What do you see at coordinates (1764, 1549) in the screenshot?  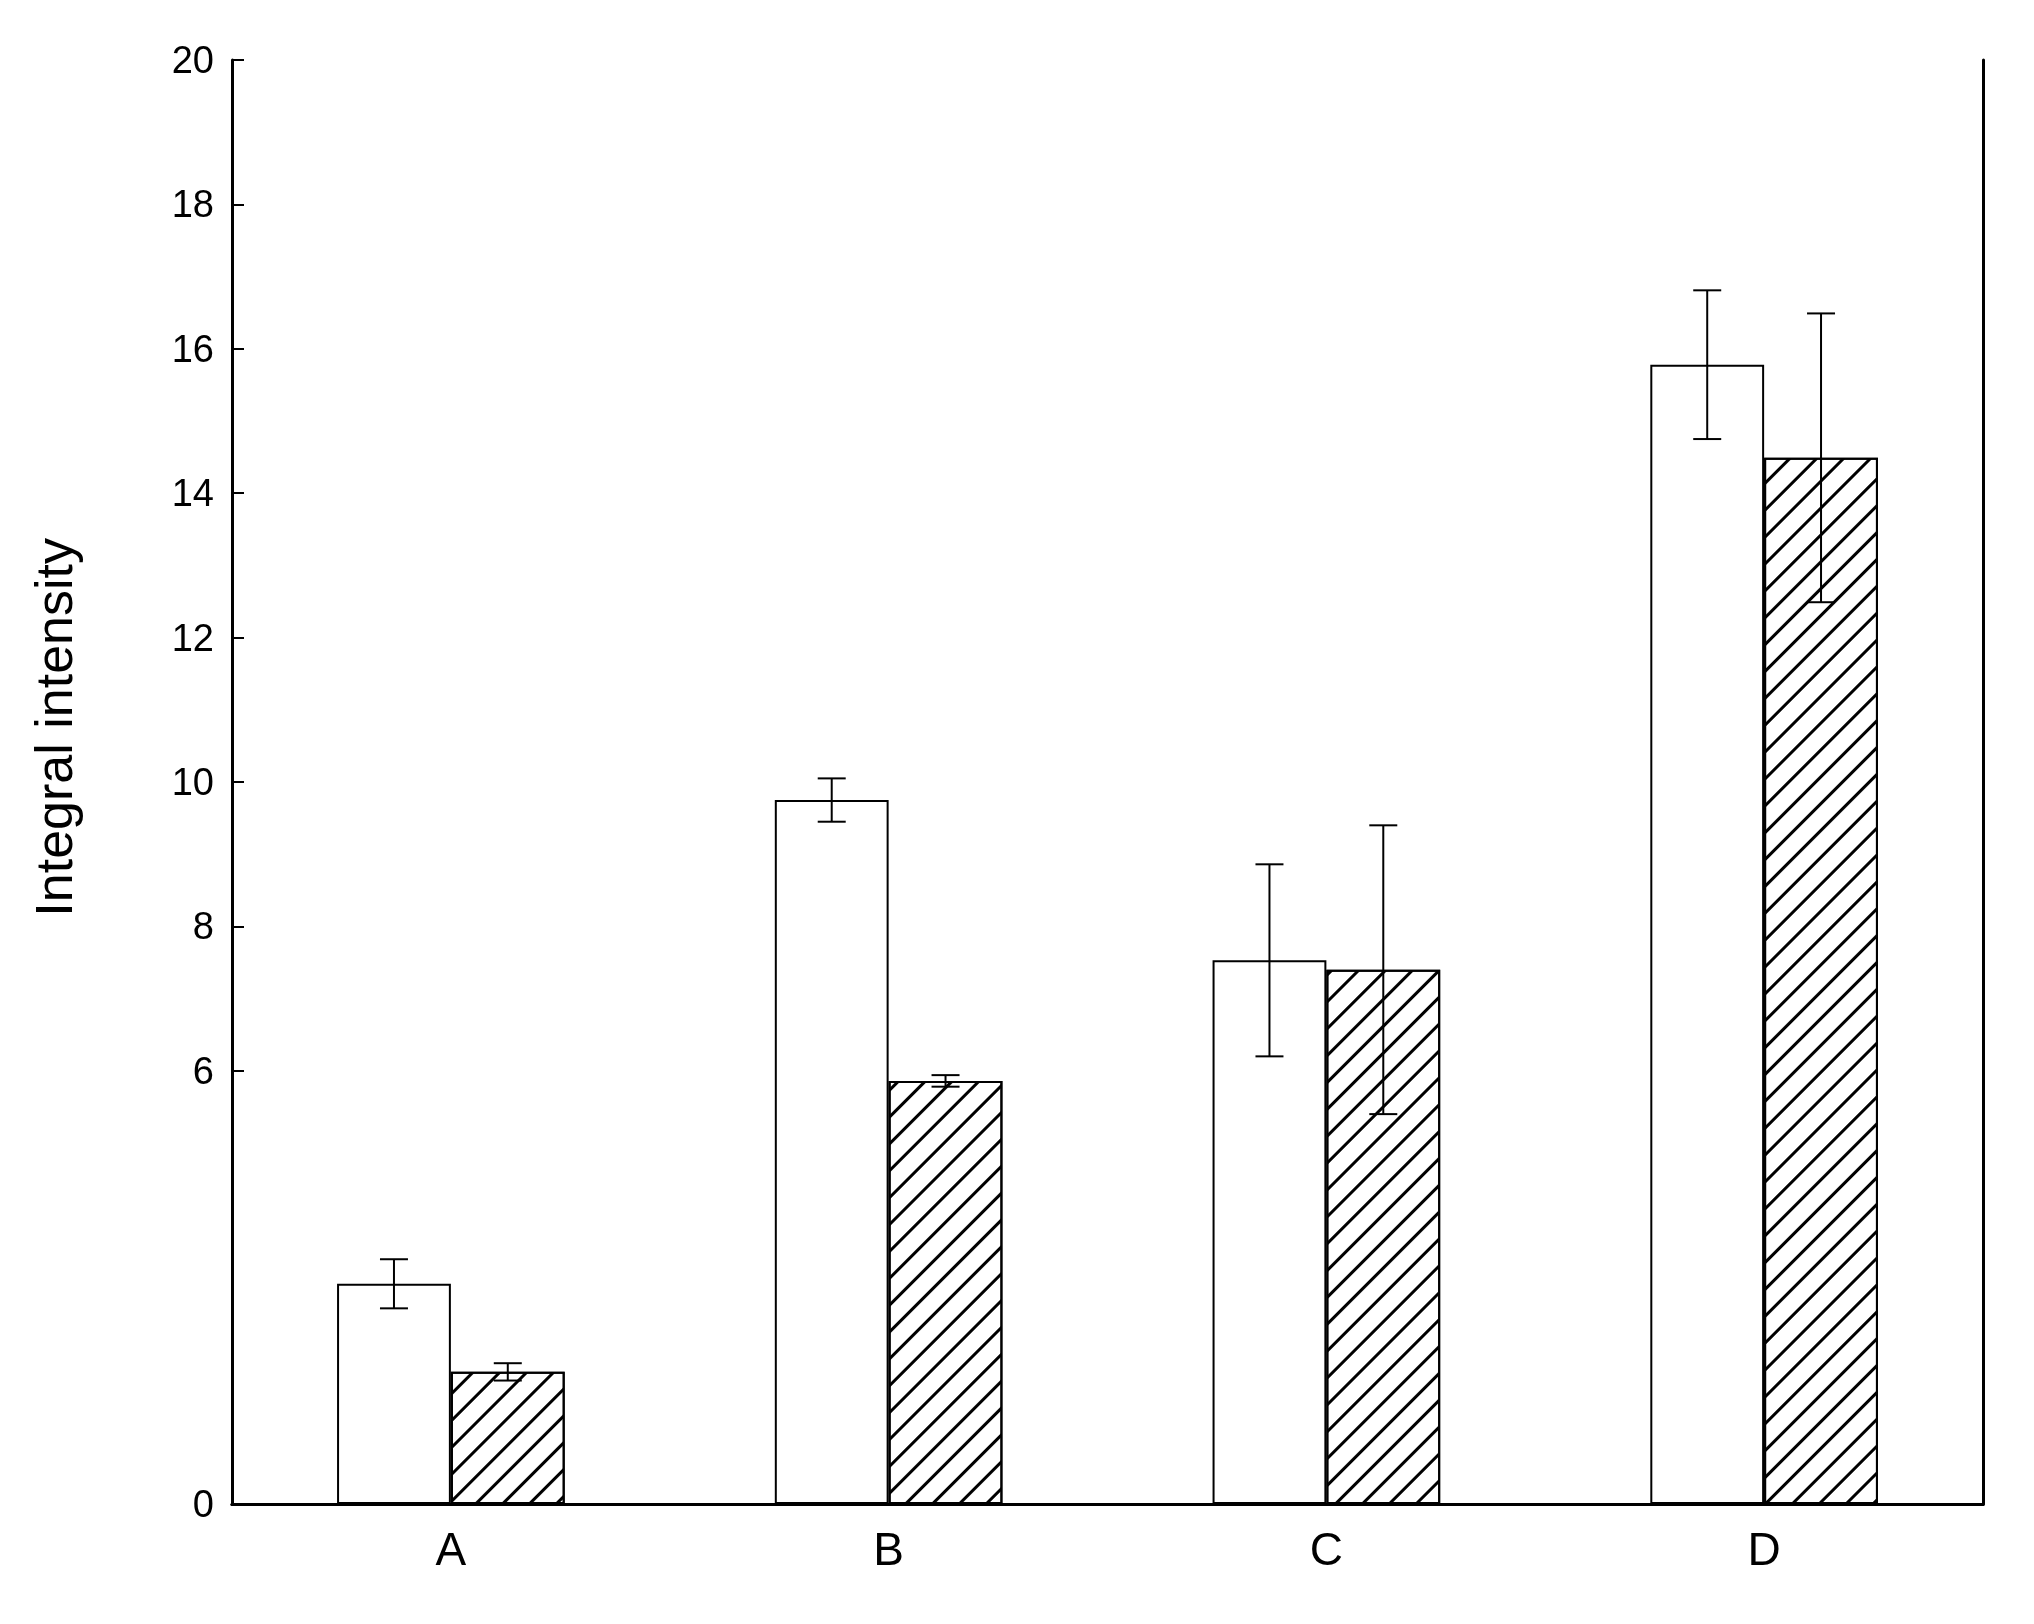 I see `x-tick-label: D` at bounding box center [1764, 1549].